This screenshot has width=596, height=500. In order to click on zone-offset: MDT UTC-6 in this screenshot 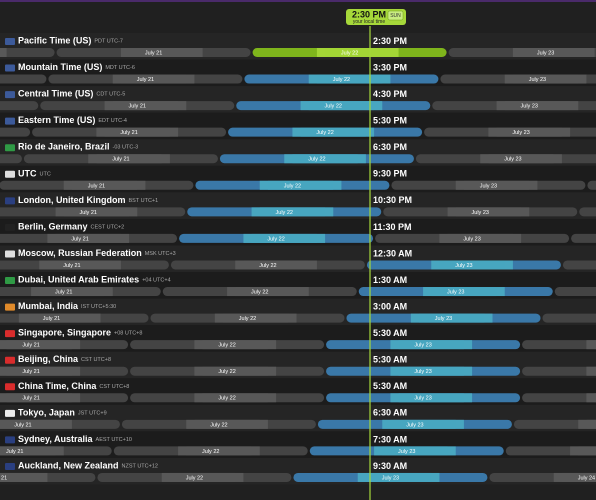, I will do `click(120, 69)`.